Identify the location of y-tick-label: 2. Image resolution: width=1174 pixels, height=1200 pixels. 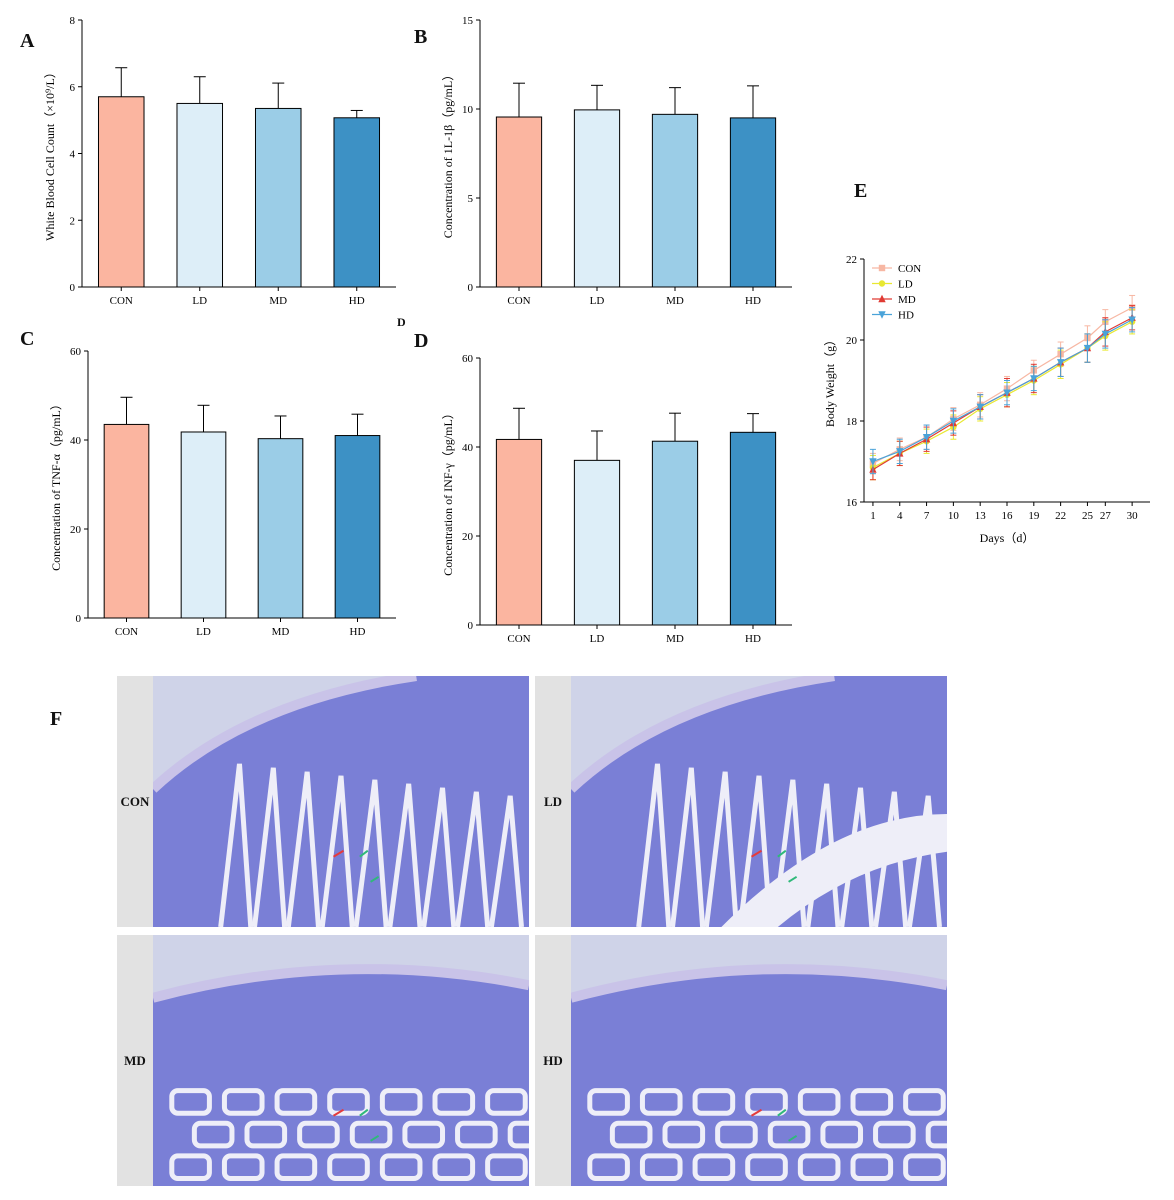
(73, 221).